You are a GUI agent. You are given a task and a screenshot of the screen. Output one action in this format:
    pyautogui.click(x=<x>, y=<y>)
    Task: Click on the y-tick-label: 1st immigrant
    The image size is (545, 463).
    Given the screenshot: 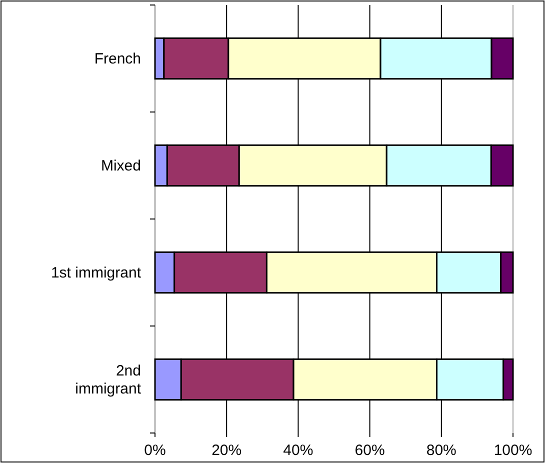 What is the action you would take?
    pyautogui.click(x=96, y=272)
    